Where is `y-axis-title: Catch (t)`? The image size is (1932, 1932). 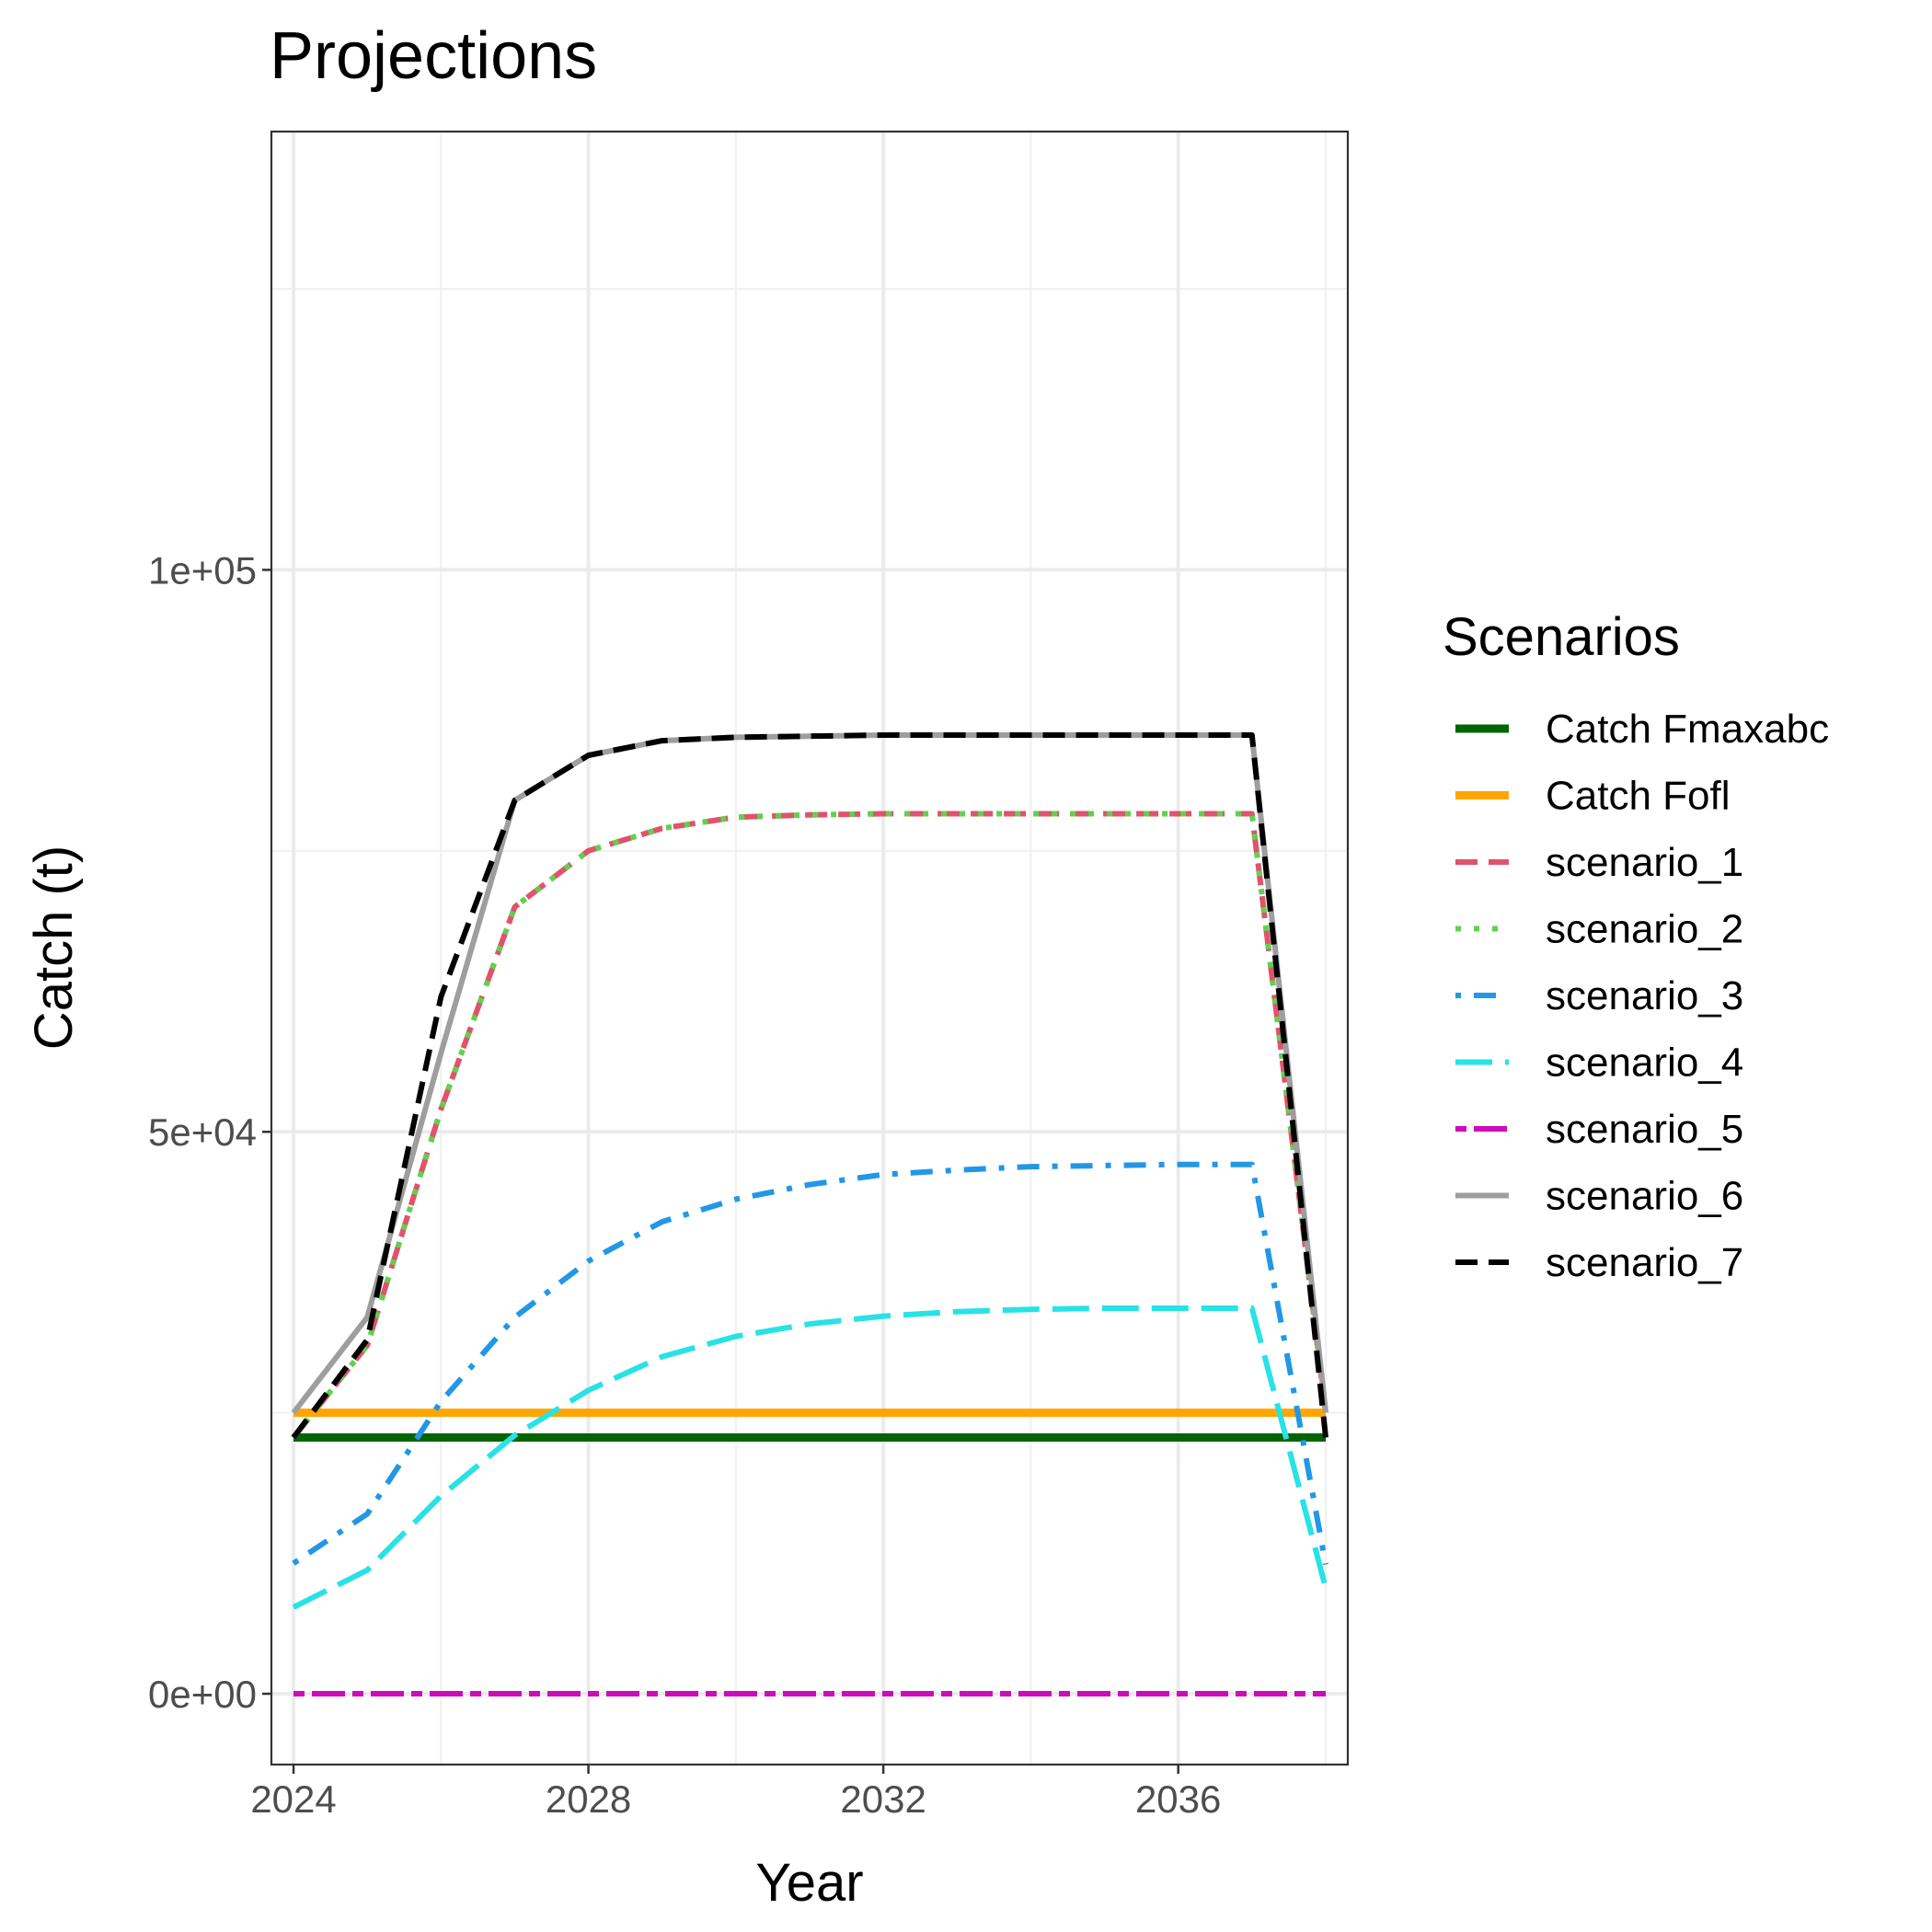
y-axis-title: Catch (t) is located at coordinates (54, 947).